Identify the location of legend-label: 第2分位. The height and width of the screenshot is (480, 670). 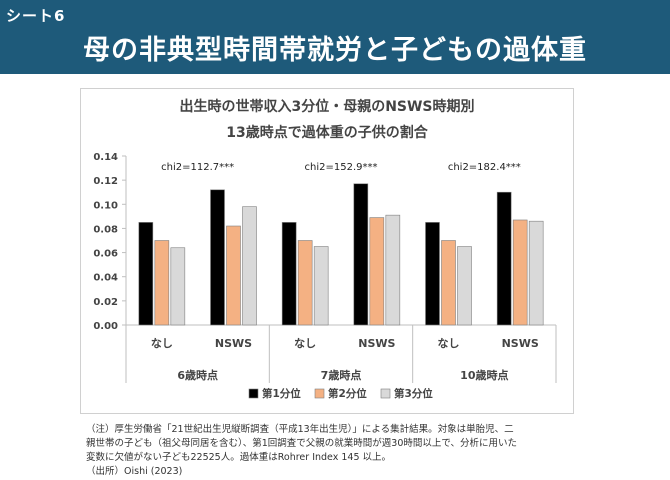
(347, 393).